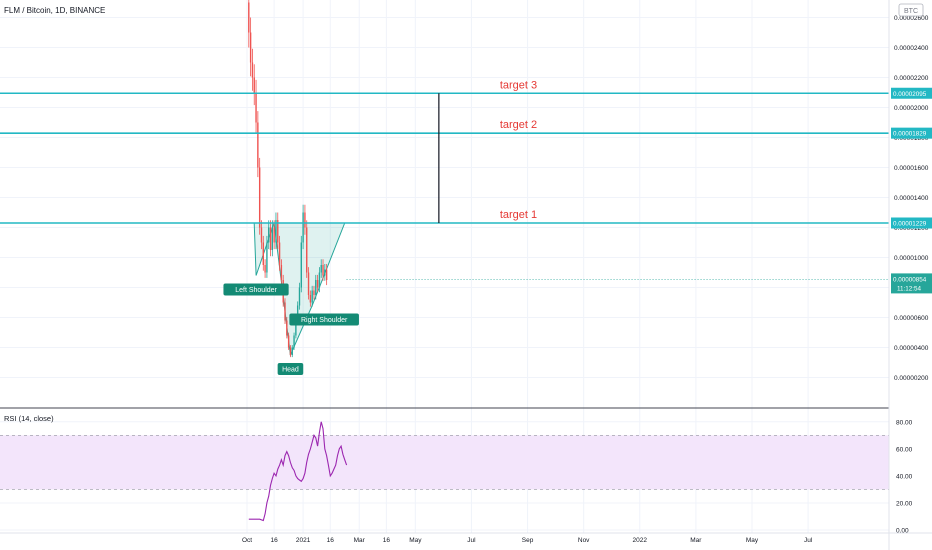 Image resolution: width=932 pixels, height=550 pixels. I want to click on price-tick-label: 0.00001600, so click(911, 168).